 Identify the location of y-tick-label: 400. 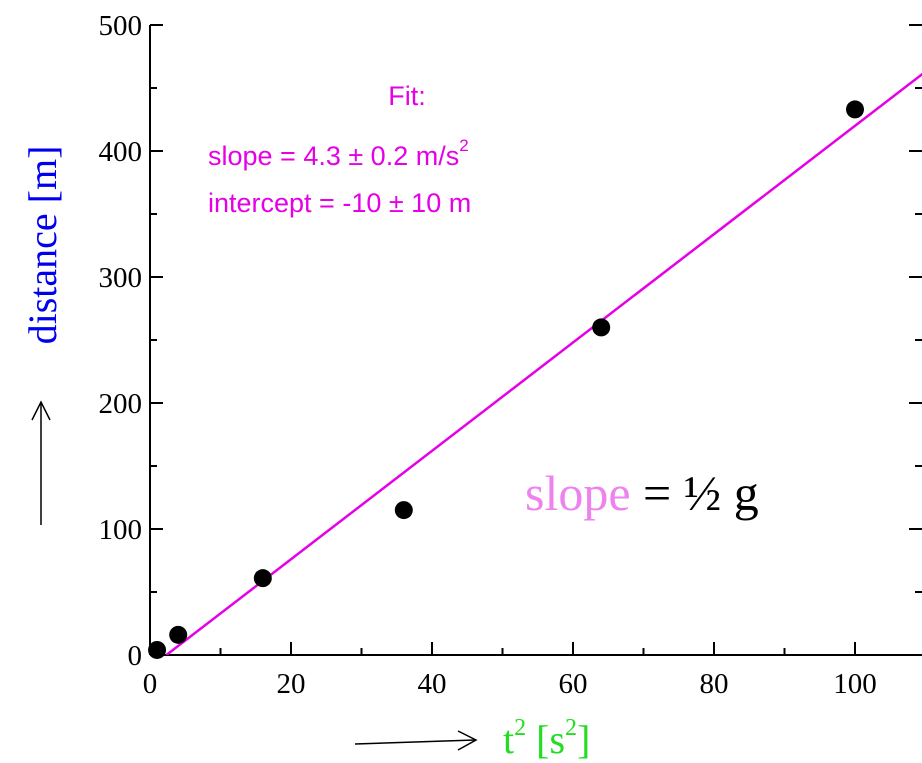
(121, 152).